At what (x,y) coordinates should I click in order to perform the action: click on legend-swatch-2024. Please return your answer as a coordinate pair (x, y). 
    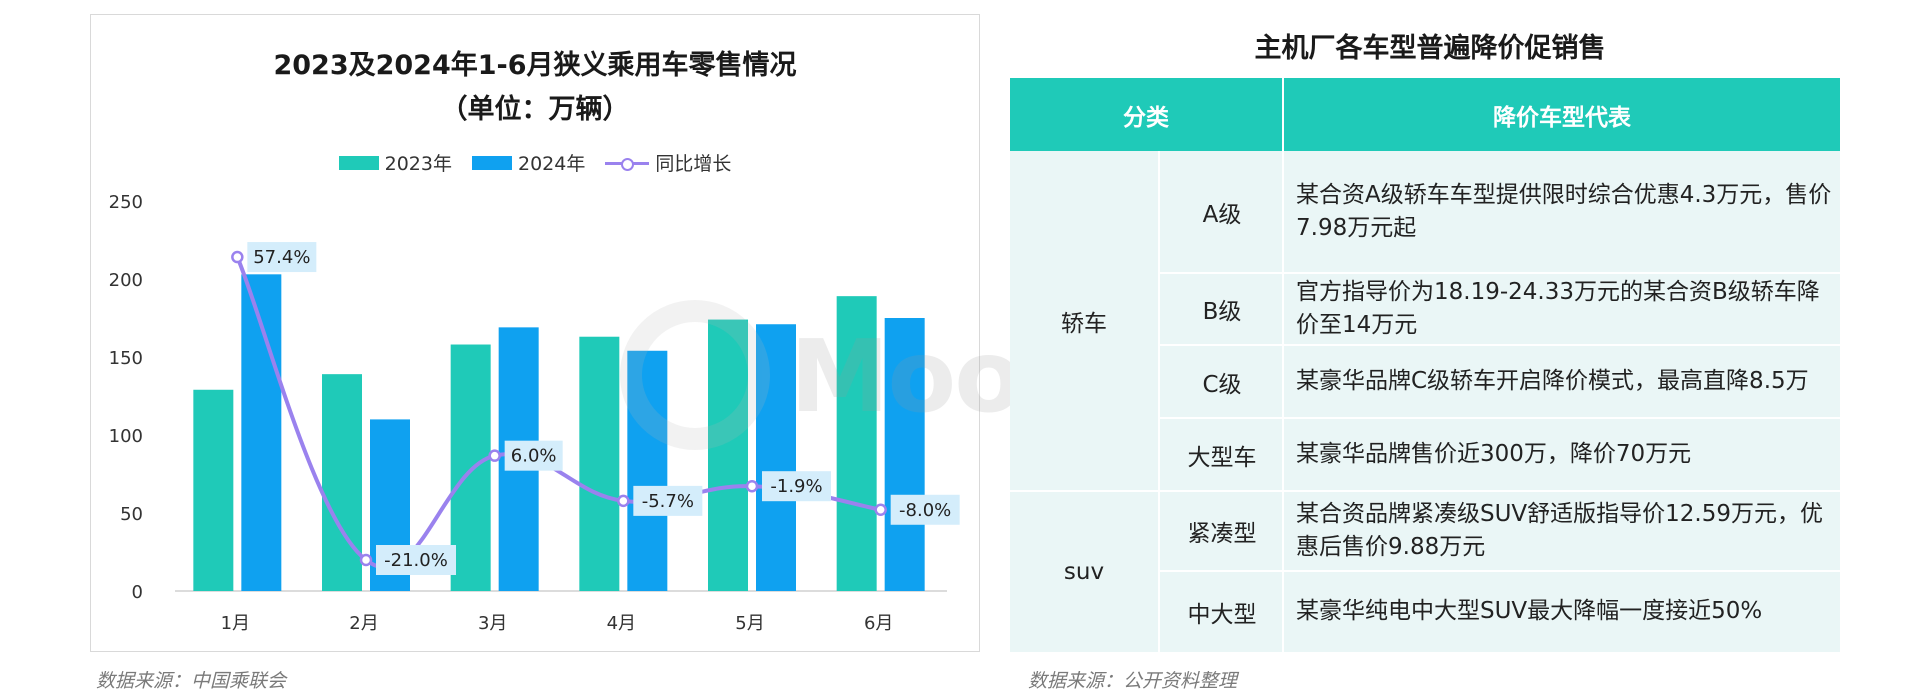
    Looking at the image, I should click on (491, 162).